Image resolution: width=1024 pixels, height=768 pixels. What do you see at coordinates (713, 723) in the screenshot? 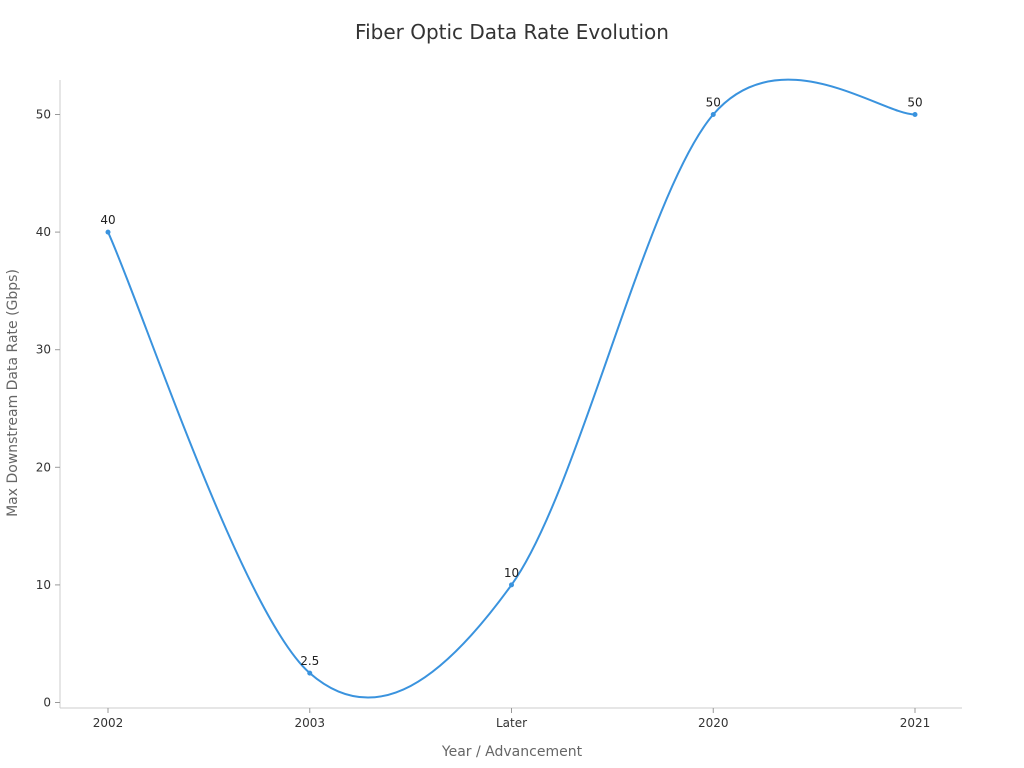
I see `x-tick-label: 2020` at bounding box center [713, 723].